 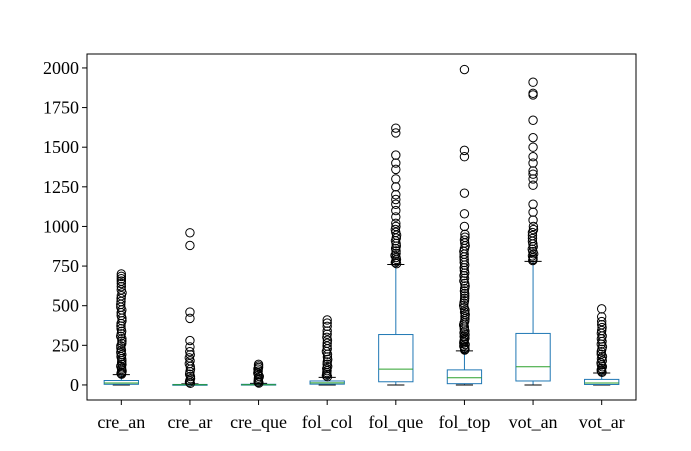 I want to click on y-tick-label: 0, so click(x=74, y=385).